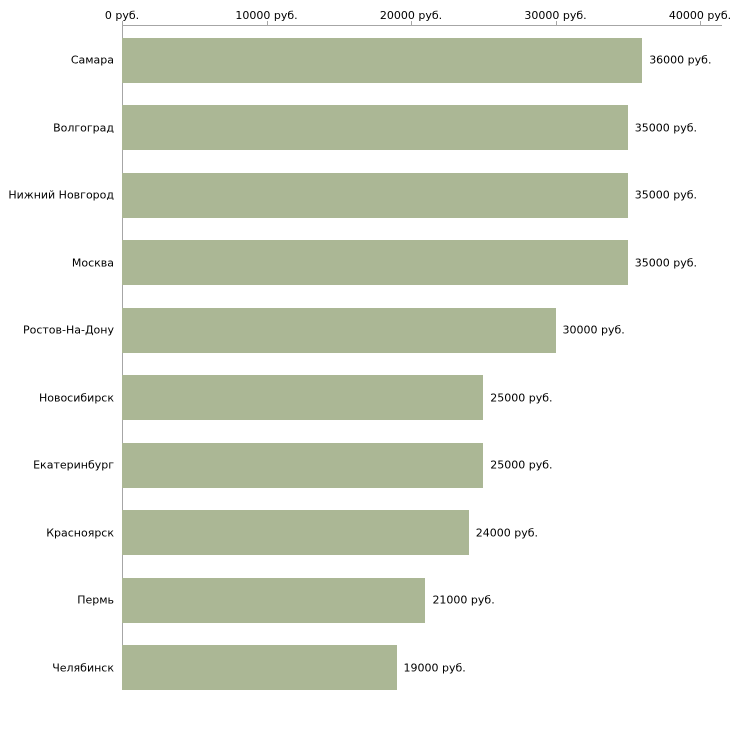 The height and width of the screenshot is (730, 730). I want to click on category-label: Красноярск, so click(80, 532).